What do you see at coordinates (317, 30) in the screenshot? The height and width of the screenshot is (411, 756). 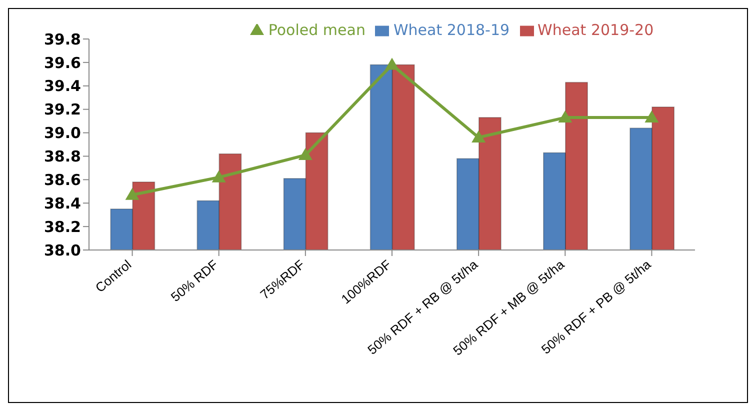 I see `legend-label: Pooled mean` at bounding box center [317, 30].